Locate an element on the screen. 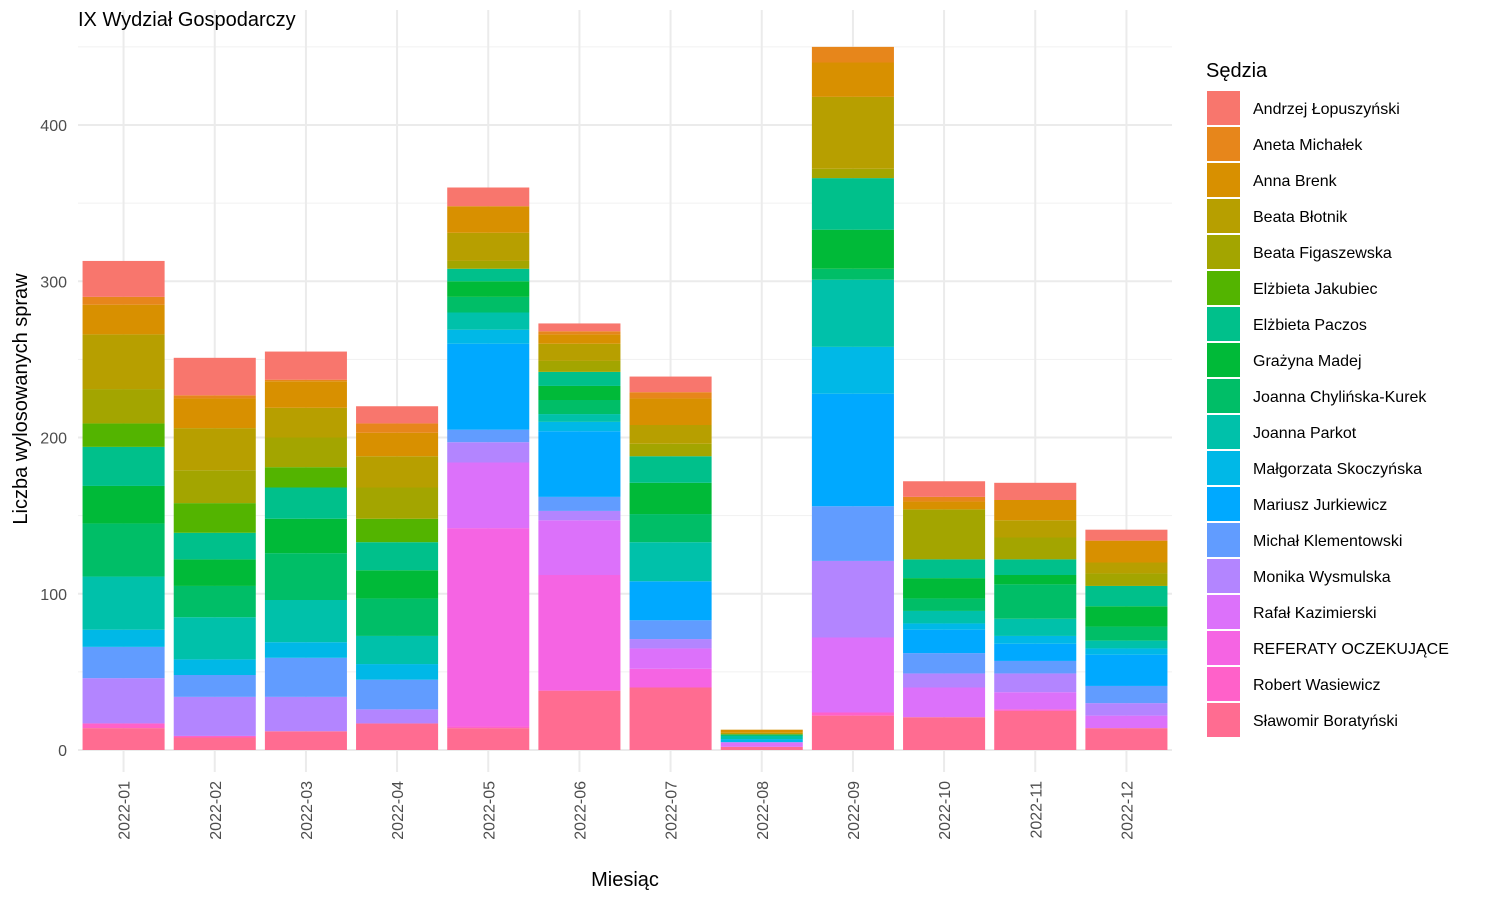  bar-segment: Małgorzata Skoczyńska 2022-06: 6 is located at coordinates (579, 426).